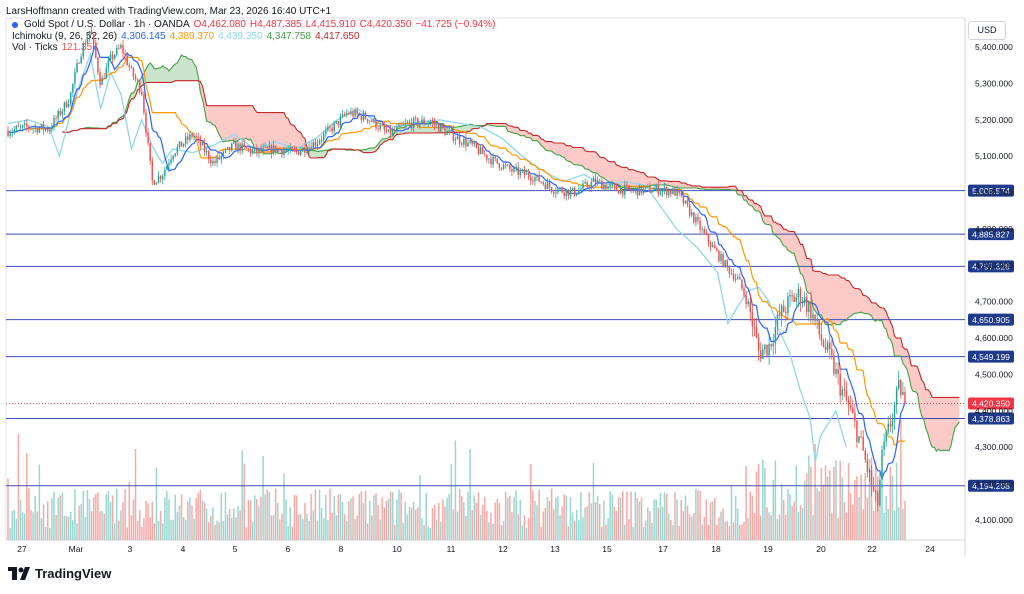 Image resolution: width=1024 pixels, height=594 pixels. I want to click on level-price-text: 4,650.905, so click(991, 320).